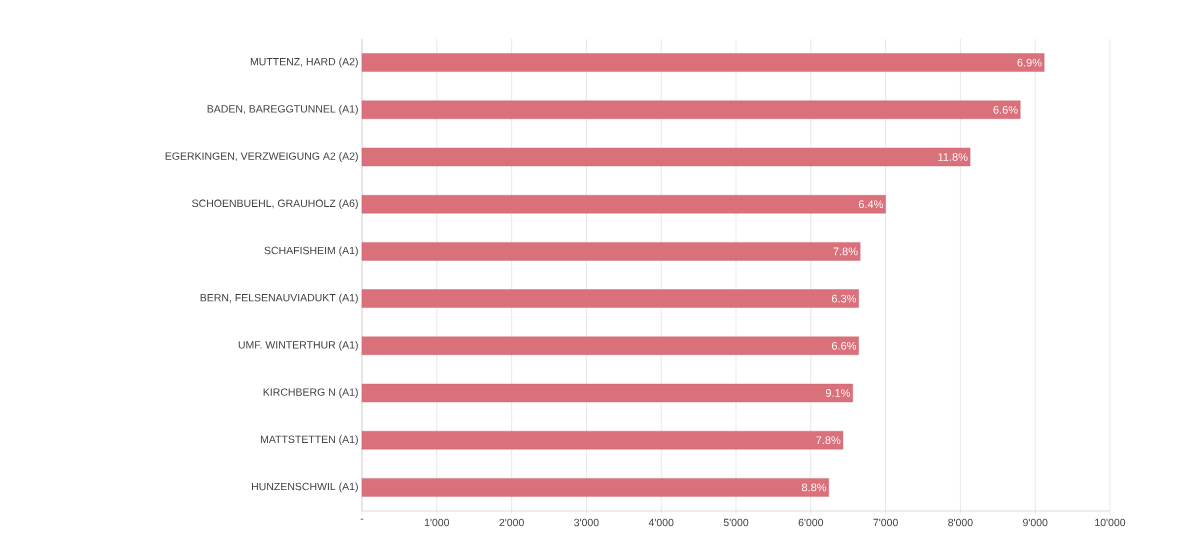  I want to click on x-tick-label: 9'000, so click(1035, 522).